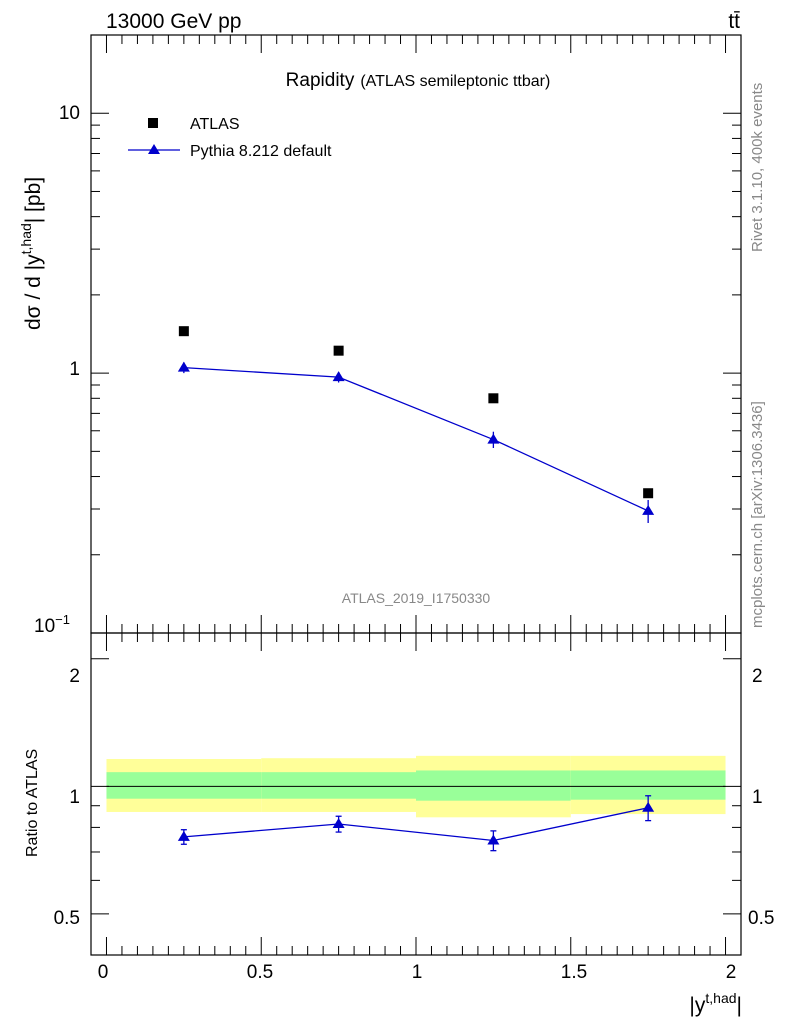 The width and height of the screenshot is (786, 1024). Describe the element at coordinates (416, 439) in the screenshot. I see `pythia-line` at that location.